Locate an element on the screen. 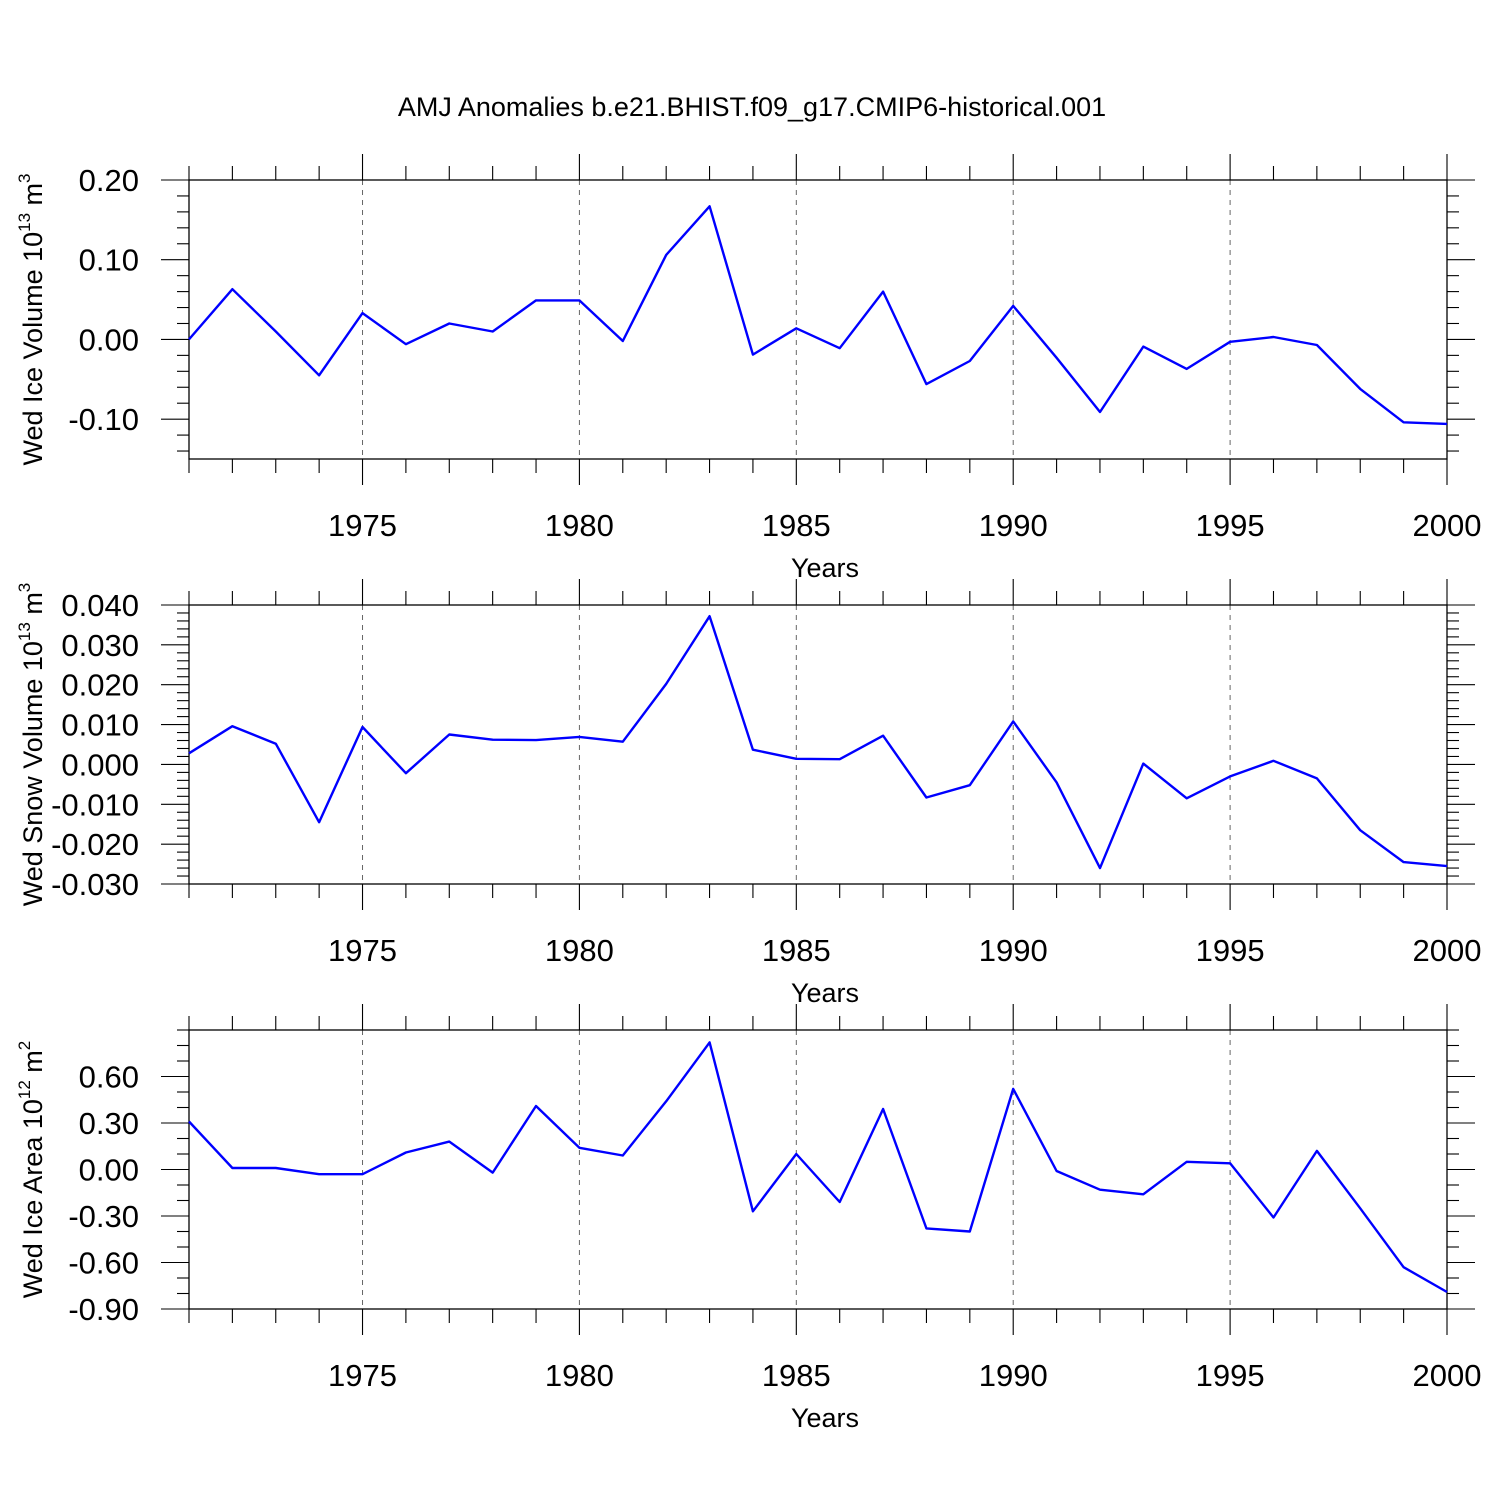  y-axis-label-part: Wed Ice Volume 10 is located at coordinates (33, 349).